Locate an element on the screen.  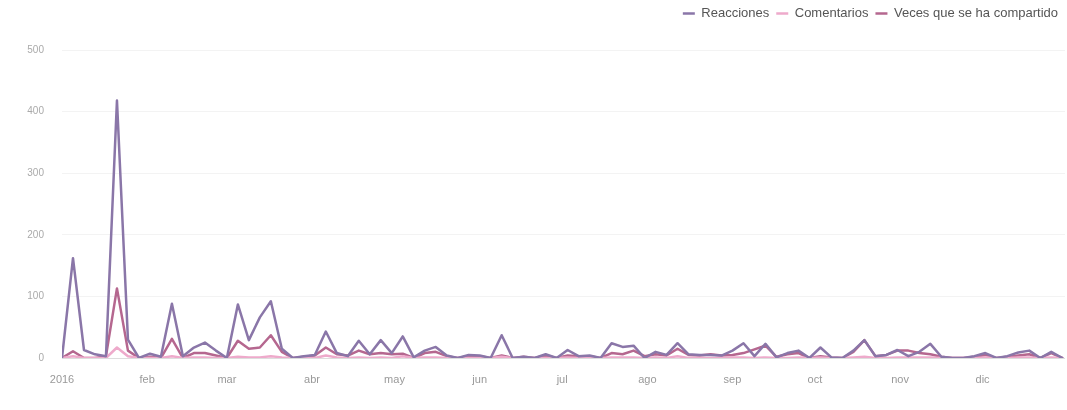
x-tick-label: may is located at coordinates (395, 378).